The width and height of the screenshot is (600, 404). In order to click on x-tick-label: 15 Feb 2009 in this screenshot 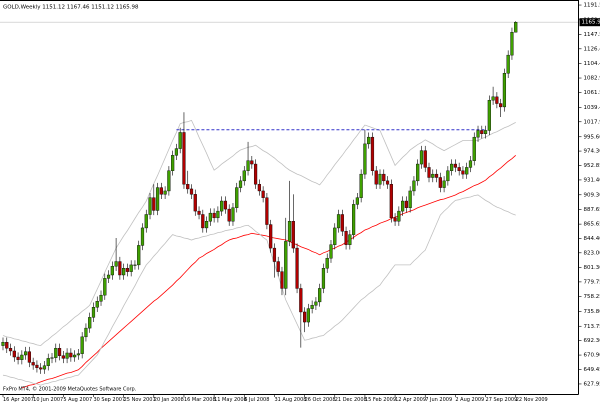, I will do `click(380, 400)`.